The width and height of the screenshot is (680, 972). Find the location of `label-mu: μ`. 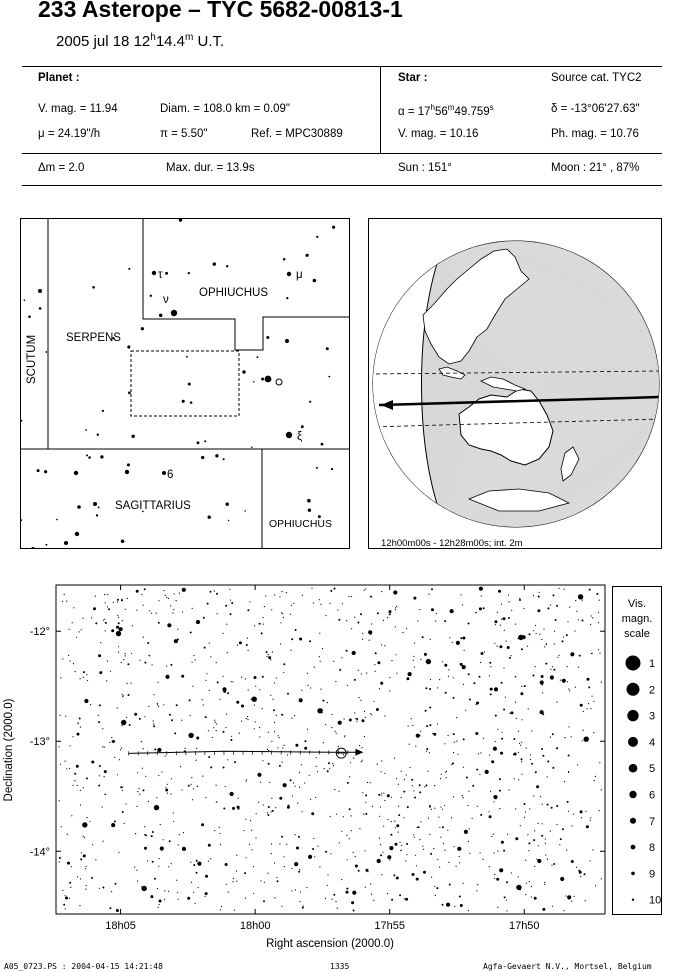

label-mu: μ is located at coordinates (299, 275).